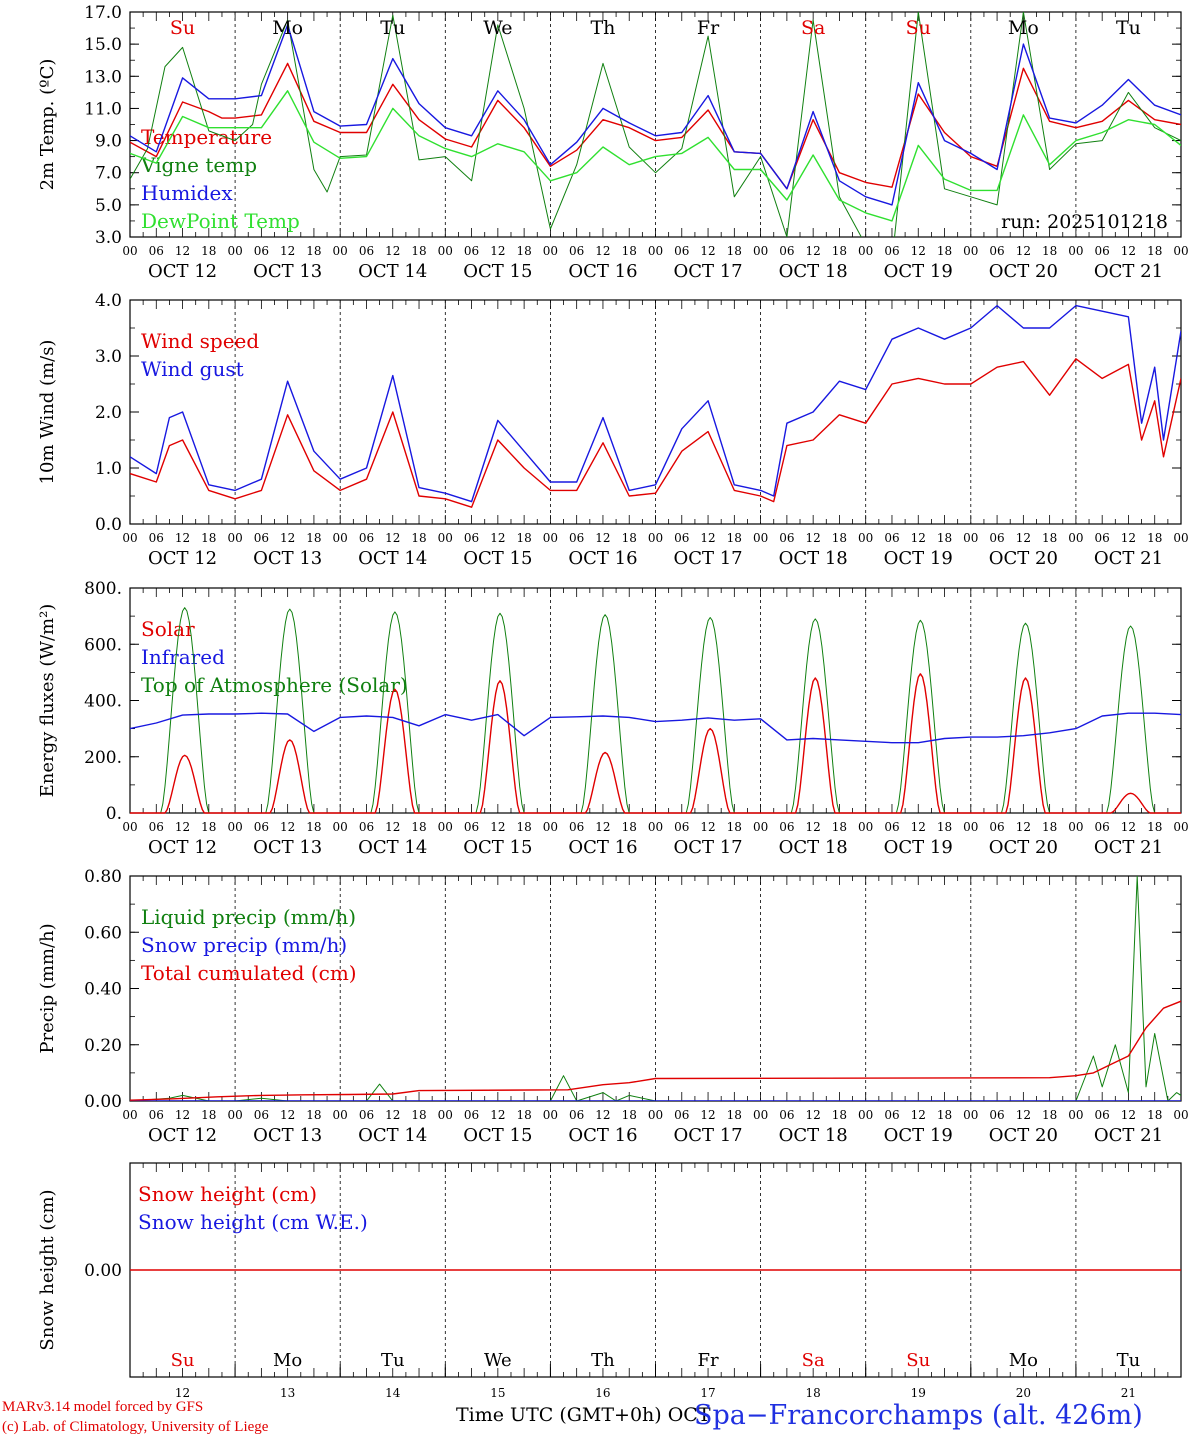 The image size is (1194, 1440). I want to click on day-label: OCT 19, so click(918, 558).